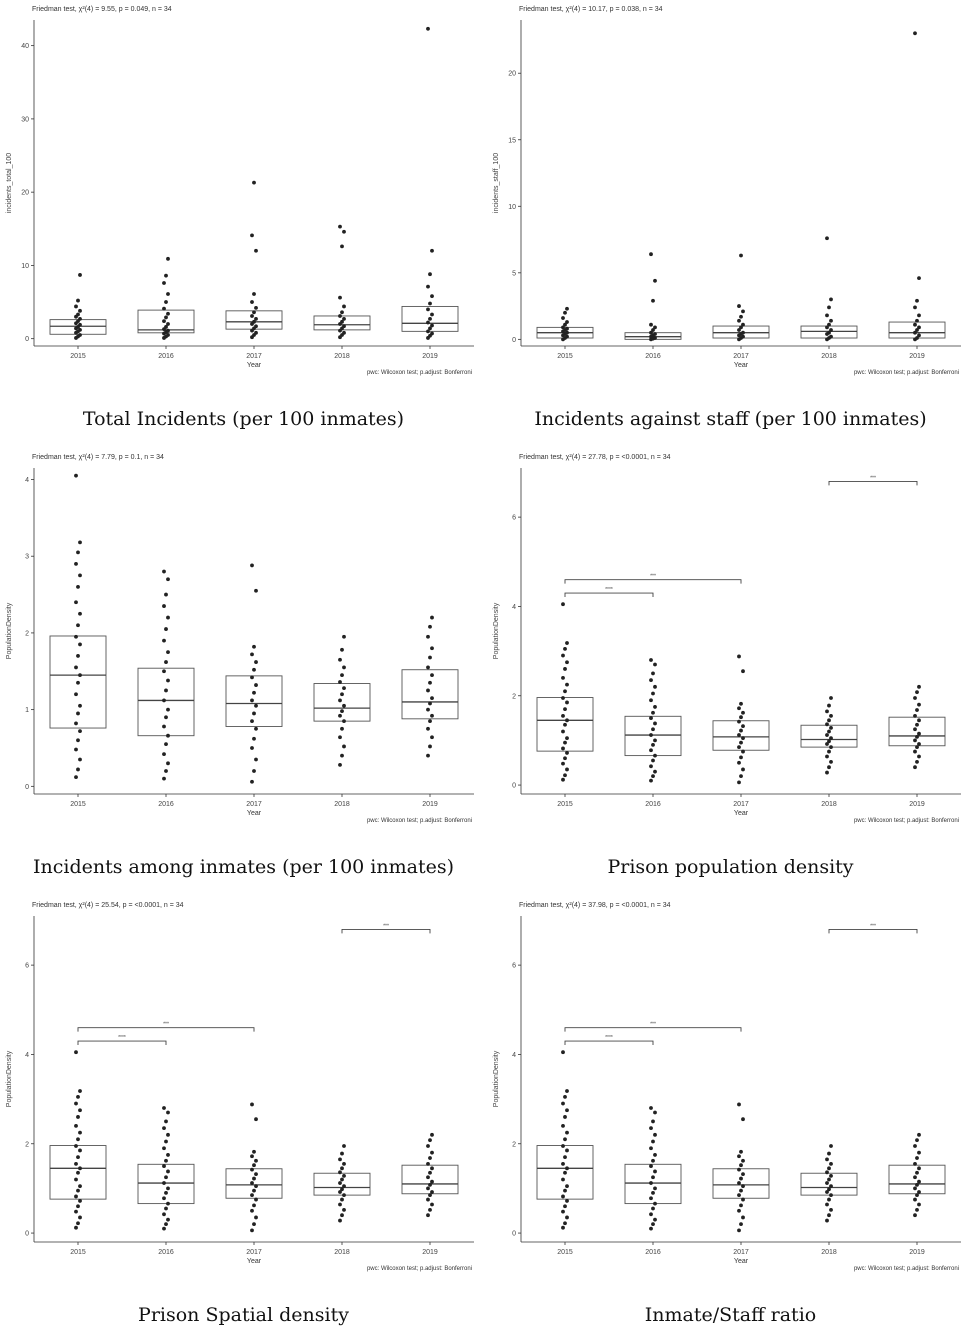 The image size is (974, 1334). What do you see at coordinates (9, 183) in the screenshot?
I see `y-axis-label: incidents_total_100` at bounding box center [9, 183].